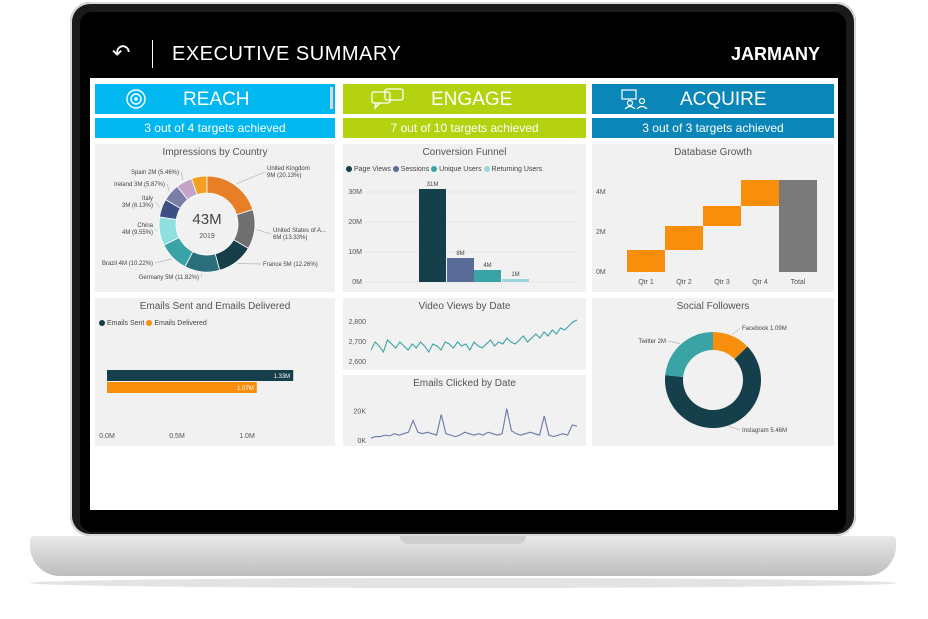 The width and height of the screenshot is (928, 619). What do you see at coordinates (127, 264) in the screenshot?
I see `impressions-label-4: Brazil 4M (10.22%)` at bounding box center [127, 264].